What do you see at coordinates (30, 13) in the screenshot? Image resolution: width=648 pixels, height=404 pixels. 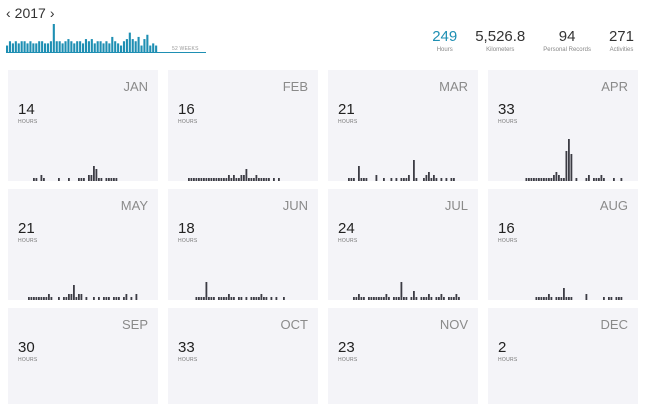 I see `year-navigator: ‹ 2017 ›` at bounding box center [30, 13].